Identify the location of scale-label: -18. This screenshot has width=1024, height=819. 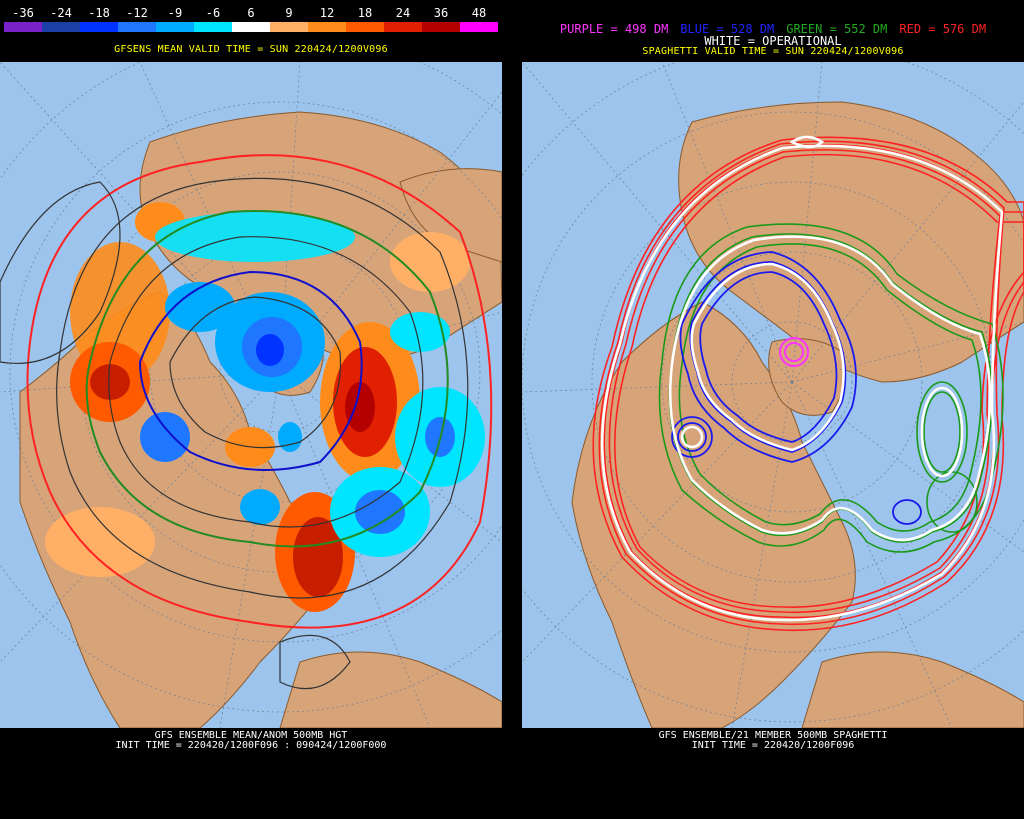
(99, 13).